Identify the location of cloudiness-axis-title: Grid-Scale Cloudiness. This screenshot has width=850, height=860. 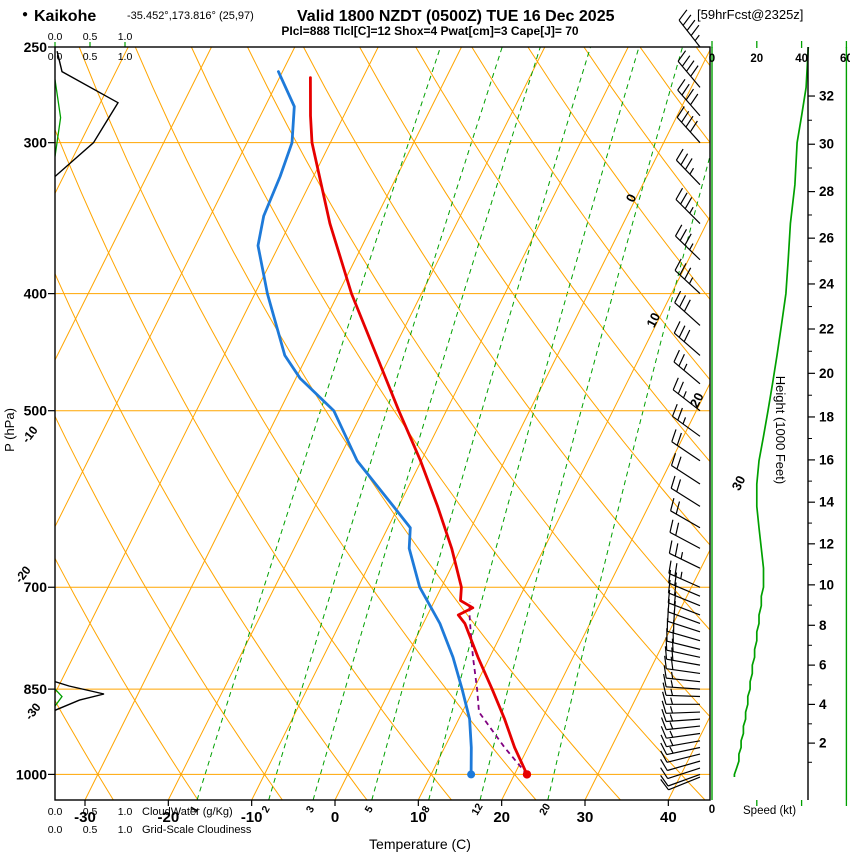
(197, 830).